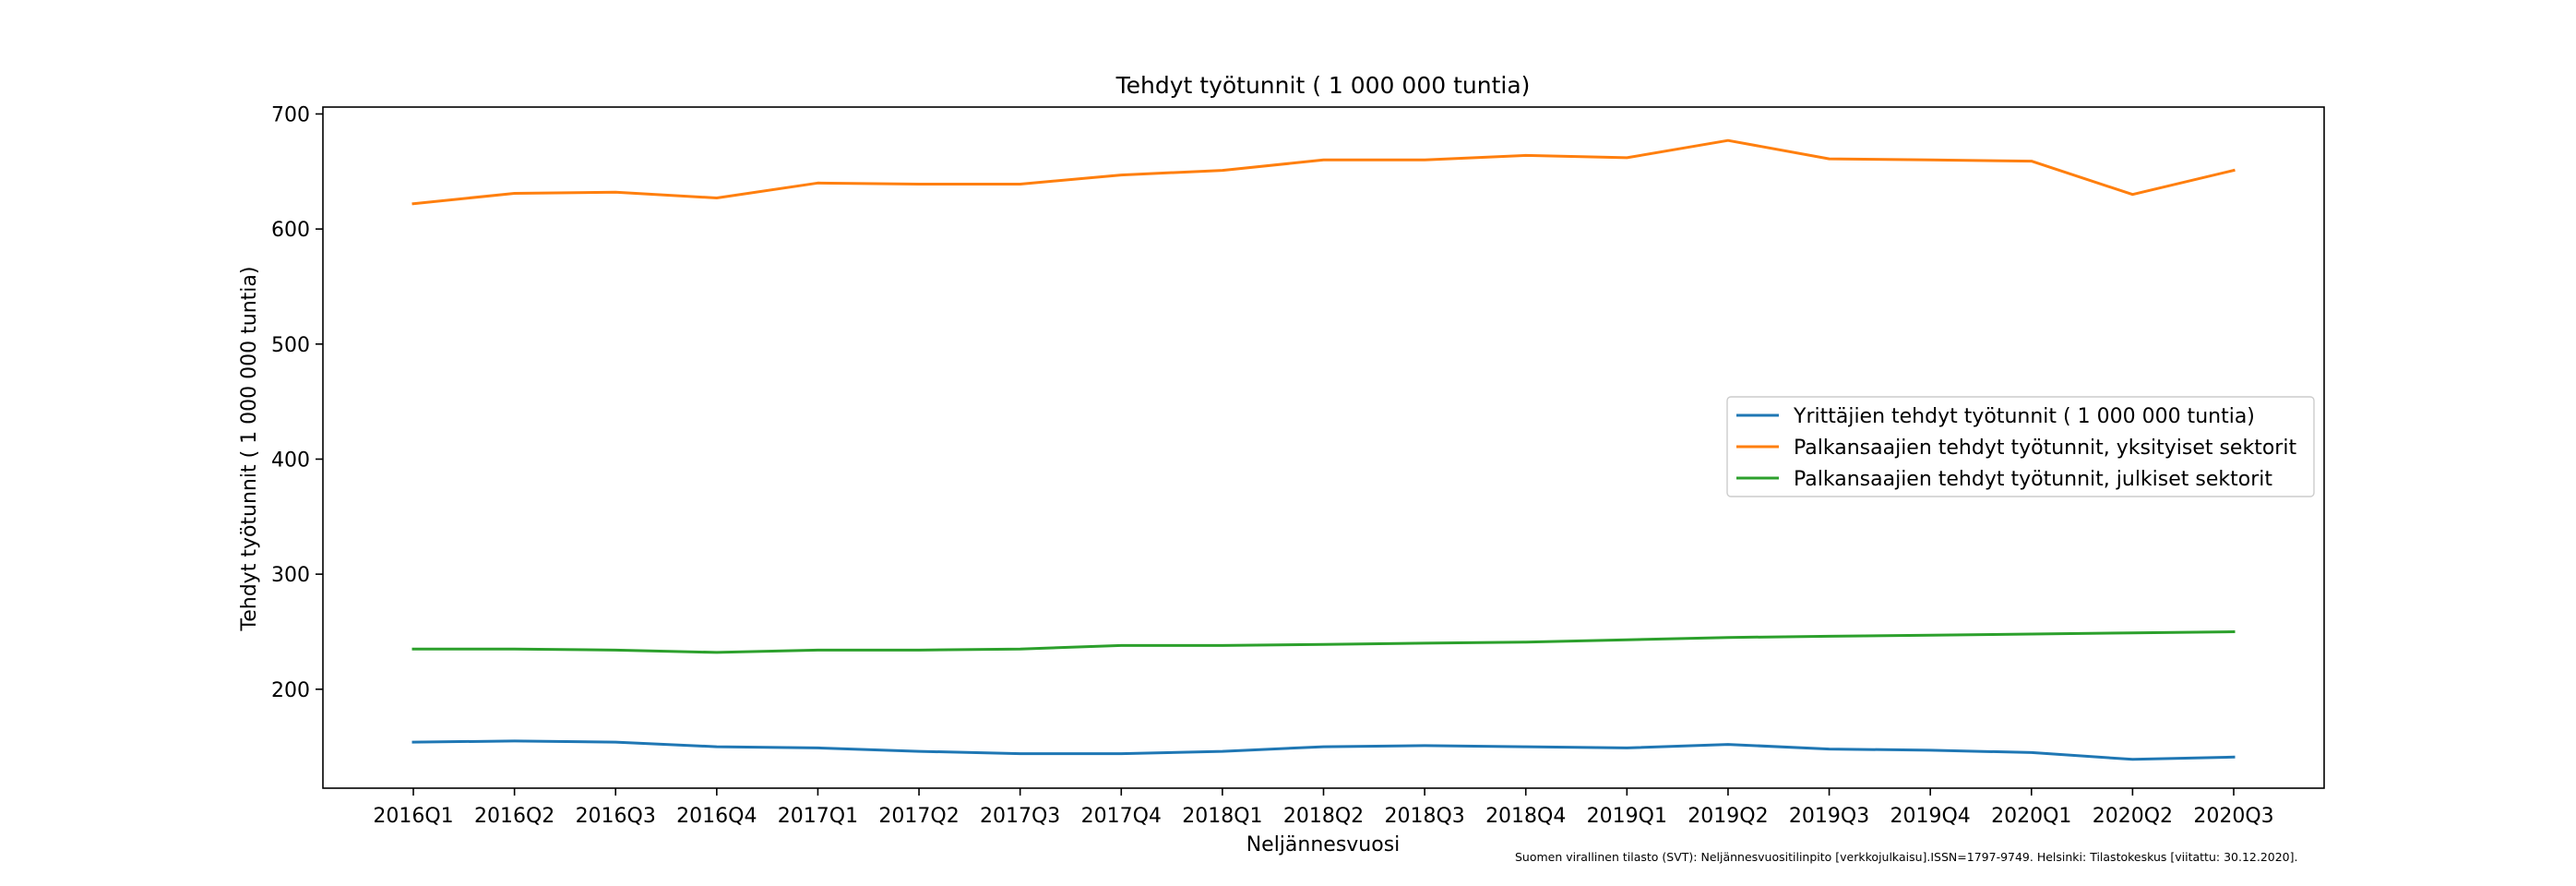  I want to click on x-tick-label: 2020Q3, so click(2233, 817).